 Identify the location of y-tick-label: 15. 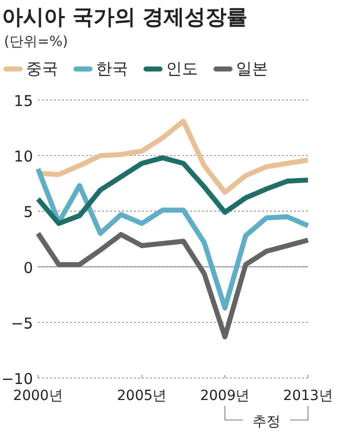
(23, 101).